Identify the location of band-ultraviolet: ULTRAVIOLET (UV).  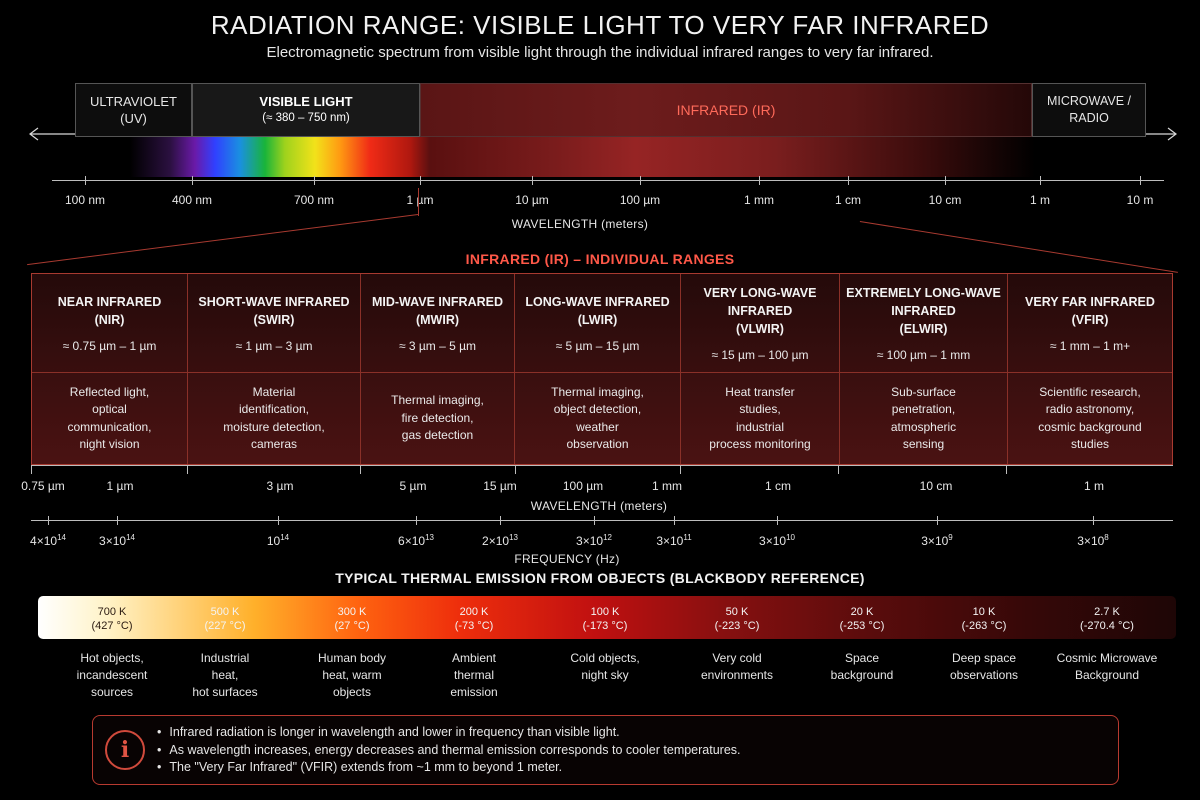
(133, 110).